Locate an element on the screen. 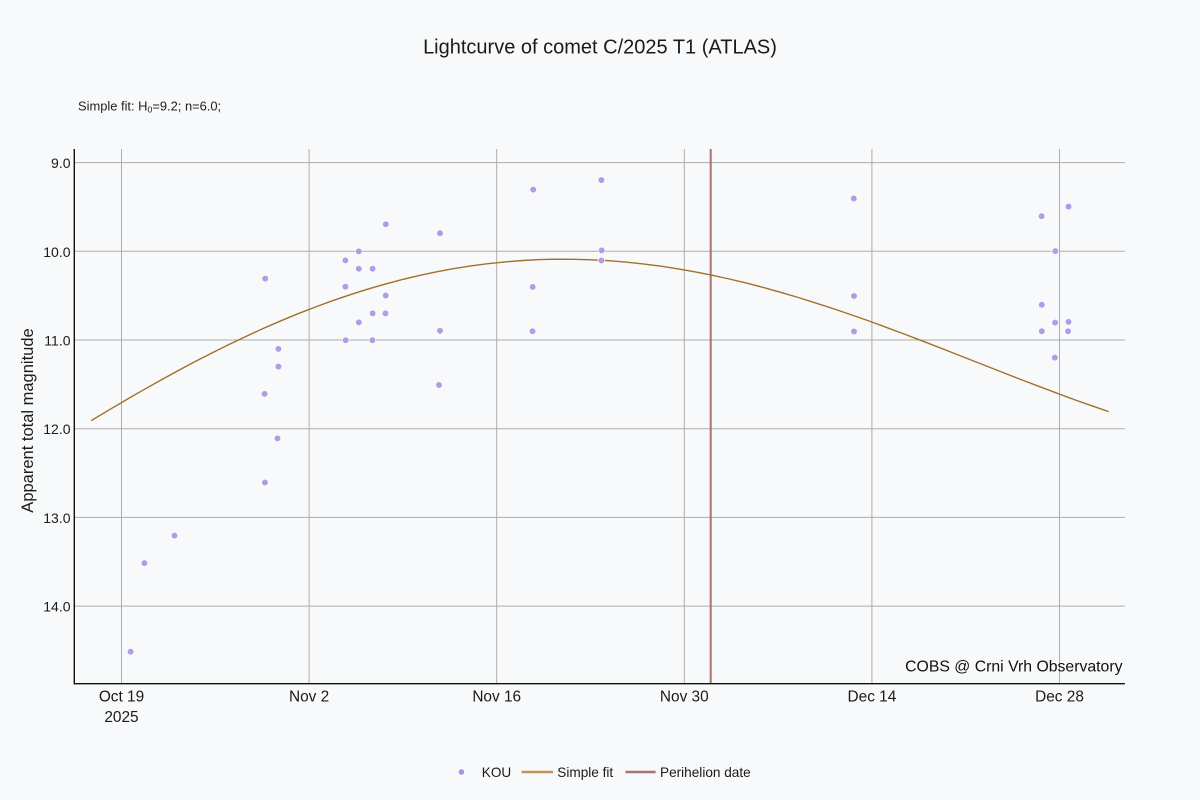 This screenshot has width=1200, height=800. svg-text: Oct 19 is located at coordinates (121, 697).